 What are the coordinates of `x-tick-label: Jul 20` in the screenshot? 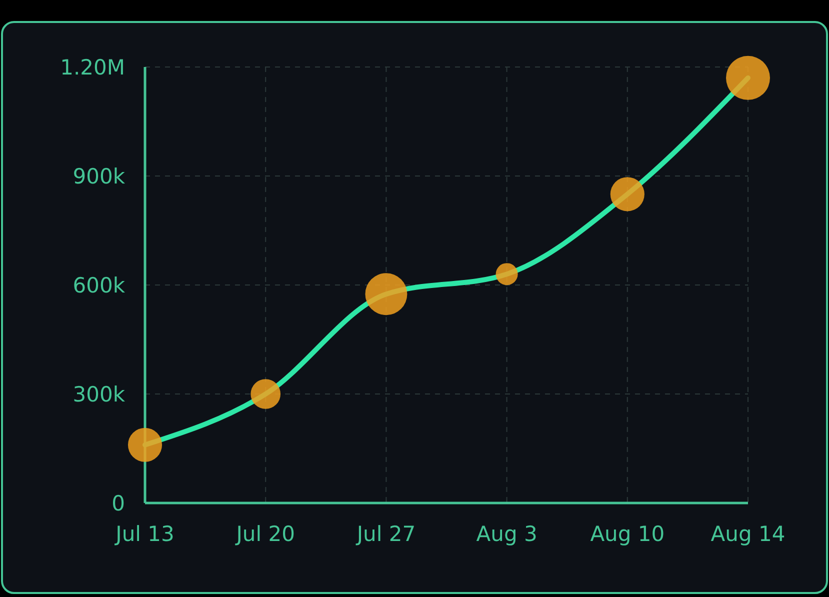 It's located at (264, 534).